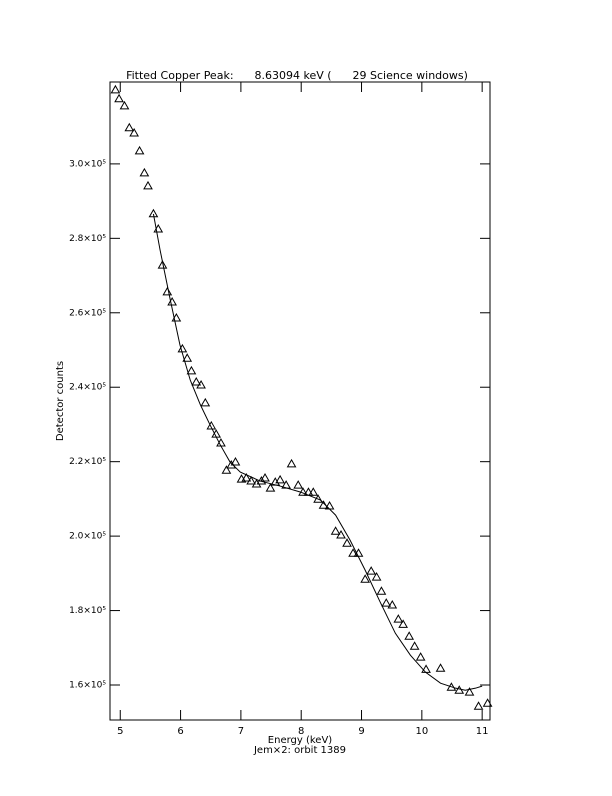  I want to click on x-tick-label: 10, so click(421, 731).